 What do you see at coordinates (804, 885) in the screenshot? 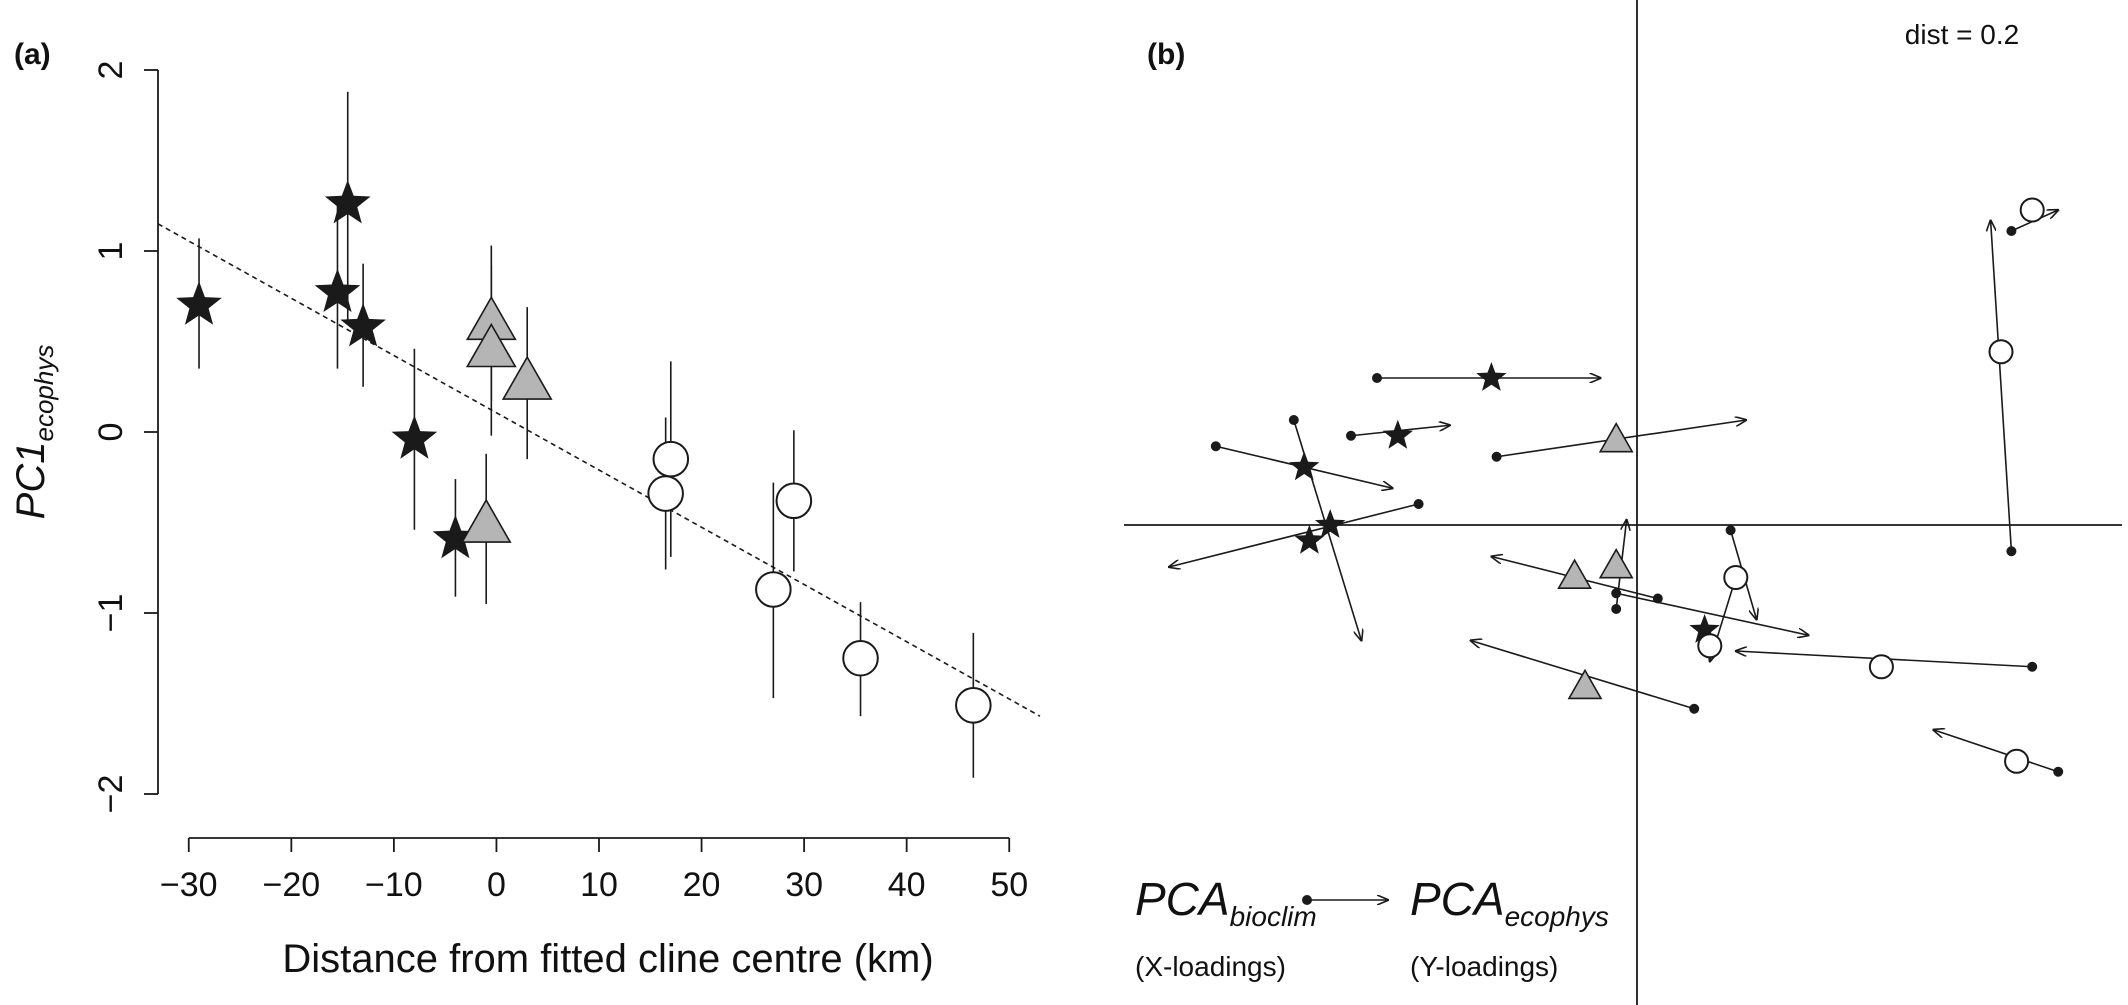
I see `x-tick-label: 30` at bounding box center [804, 885].